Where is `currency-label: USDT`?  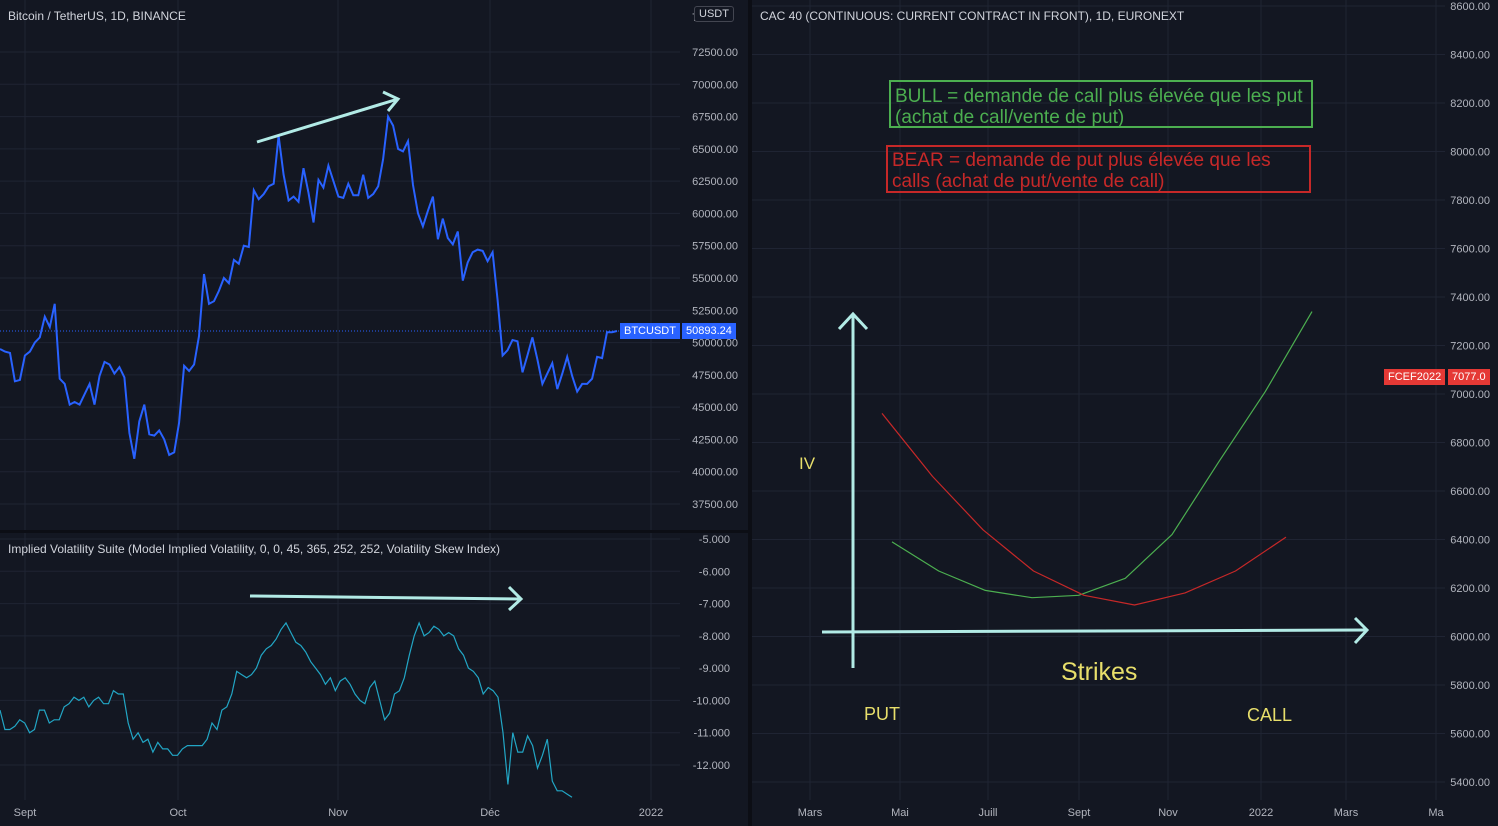 currency-label: USDT is located at coordinates (714, 14).